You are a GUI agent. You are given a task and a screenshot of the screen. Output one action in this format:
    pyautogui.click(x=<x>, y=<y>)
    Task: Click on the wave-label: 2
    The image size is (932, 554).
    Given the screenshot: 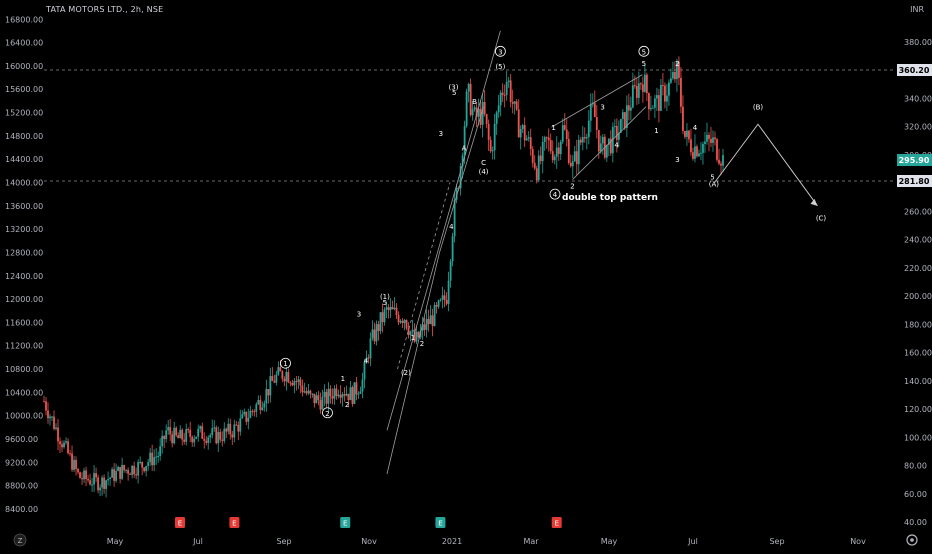 What is the action you would take?
    pyautogui.click(x=572, y=186)
    